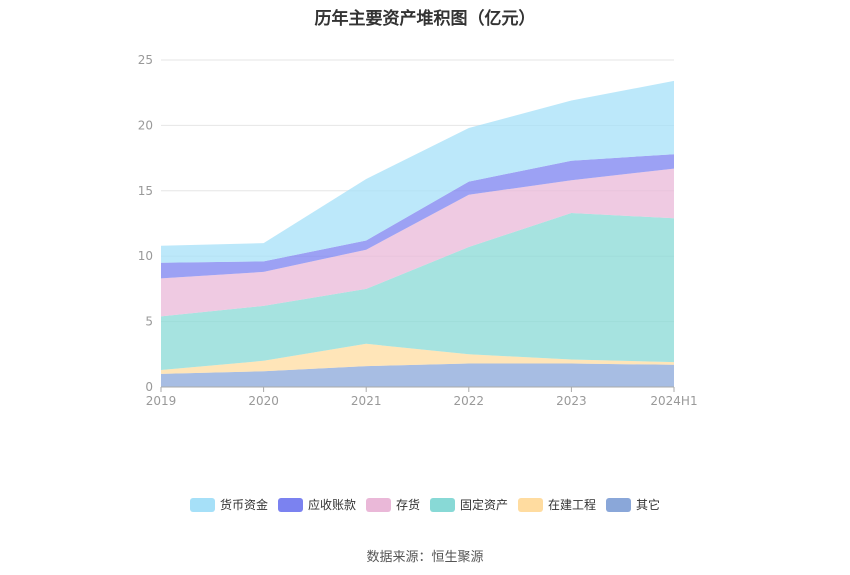 Image resolution: width=850 pixels, height=575 pixels. I want to click on area-在建工程, so click(417, 358).